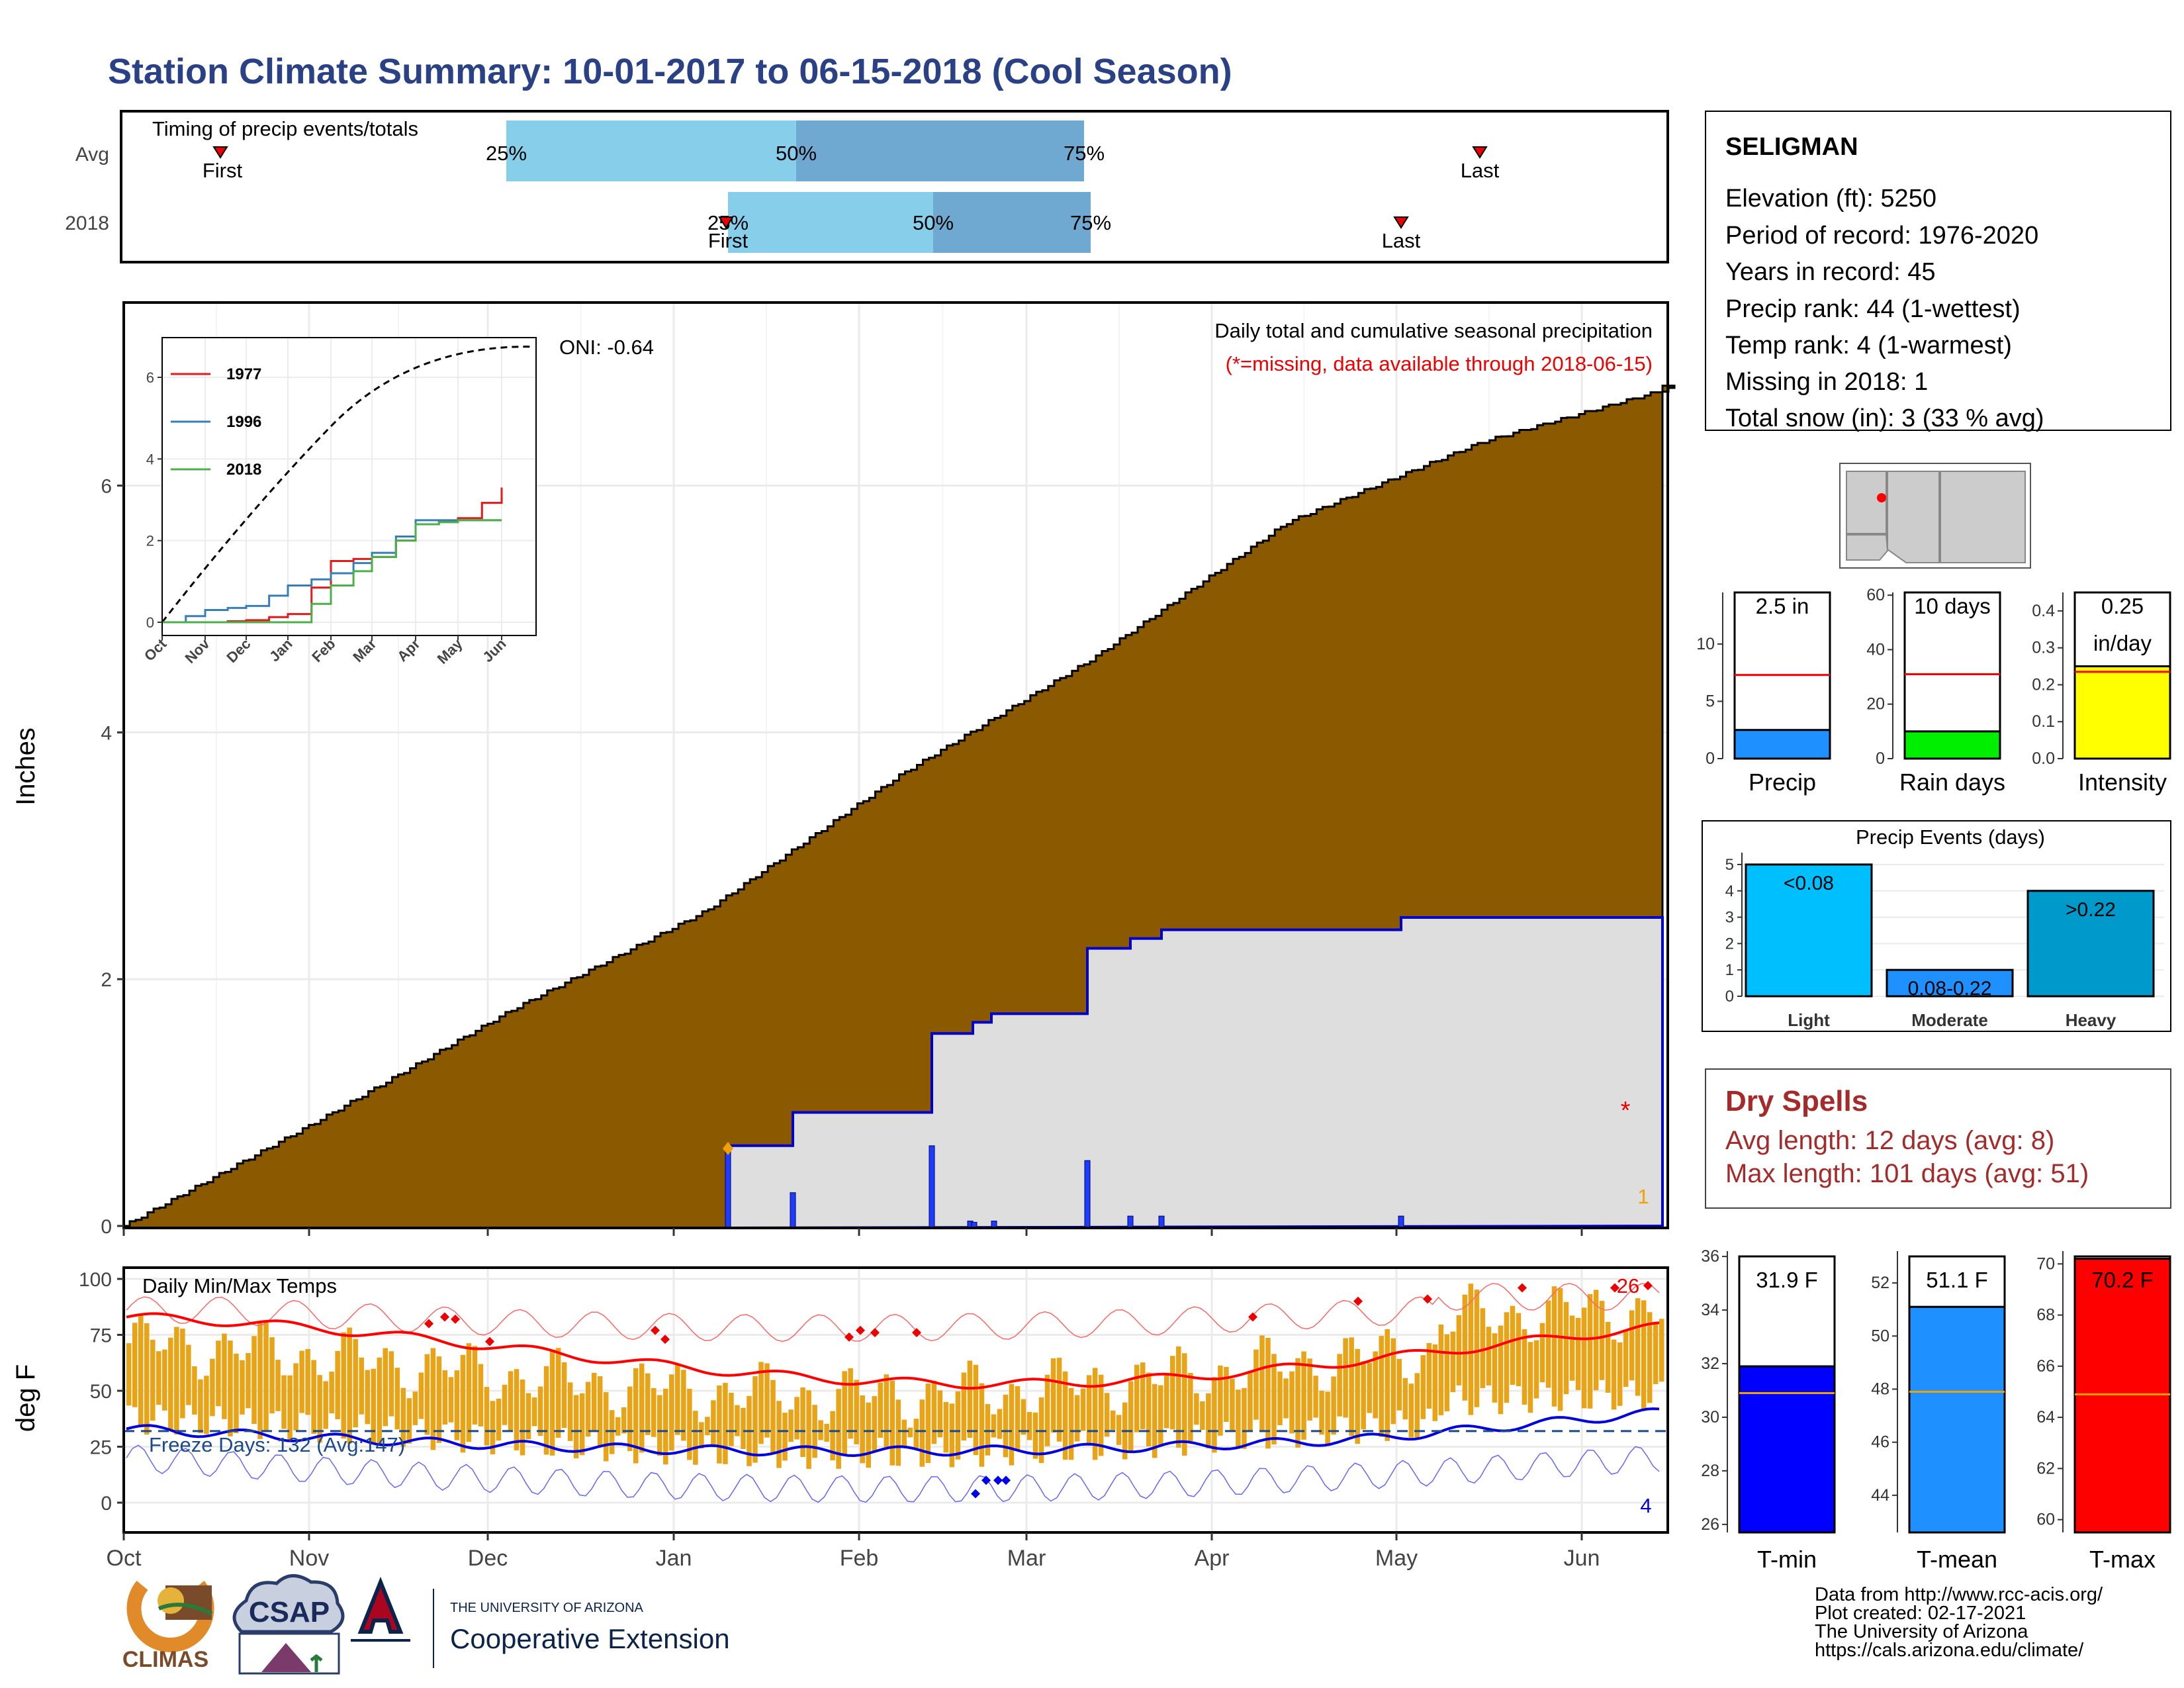 Image resolution: width=2184 pixels, height=1688 pixels. Describe the element at coordinates (244, 374) in the screenshot. I see `inset-legend-label: 1977` at that location.